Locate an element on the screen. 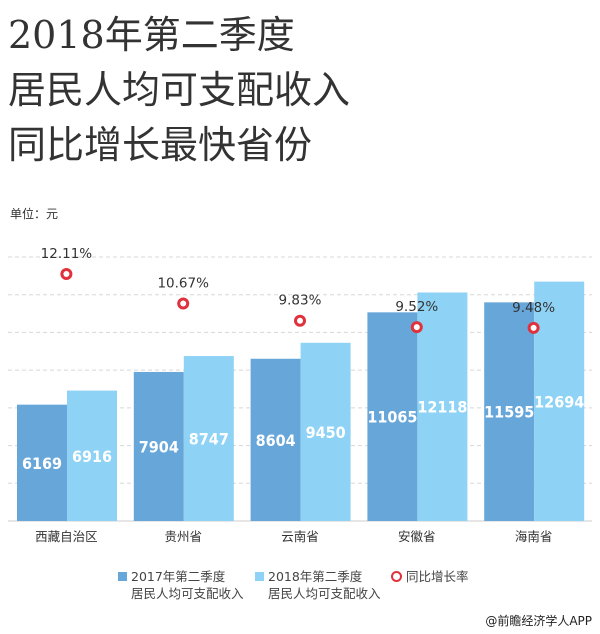 Image resolution: width=600 pixels, height=634 pixels. title-line: 2018年第二季度 is located at coordinates (151, 35).